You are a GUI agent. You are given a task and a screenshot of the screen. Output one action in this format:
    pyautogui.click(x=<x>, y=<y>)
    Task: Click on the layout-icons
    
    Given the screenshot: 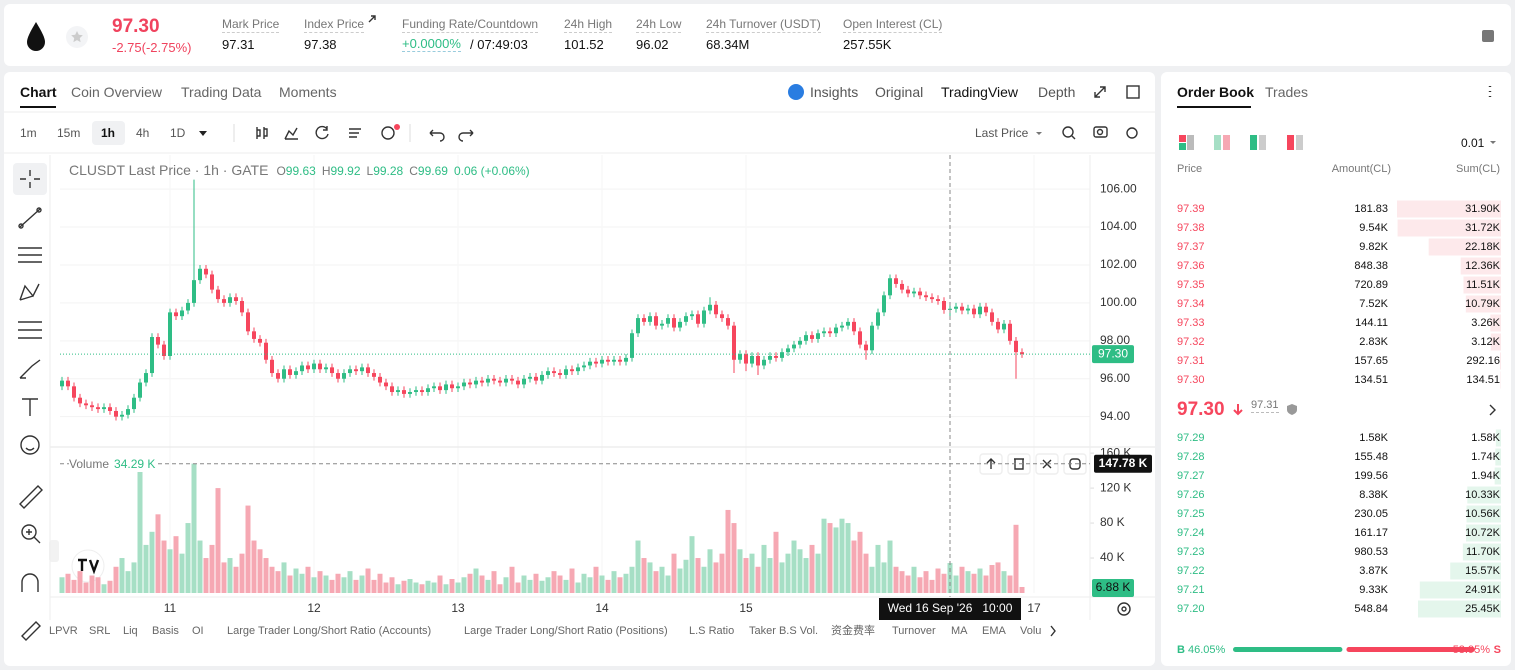 What is the action you would take?
    pyautogui.click(x=1241, y=142)
    